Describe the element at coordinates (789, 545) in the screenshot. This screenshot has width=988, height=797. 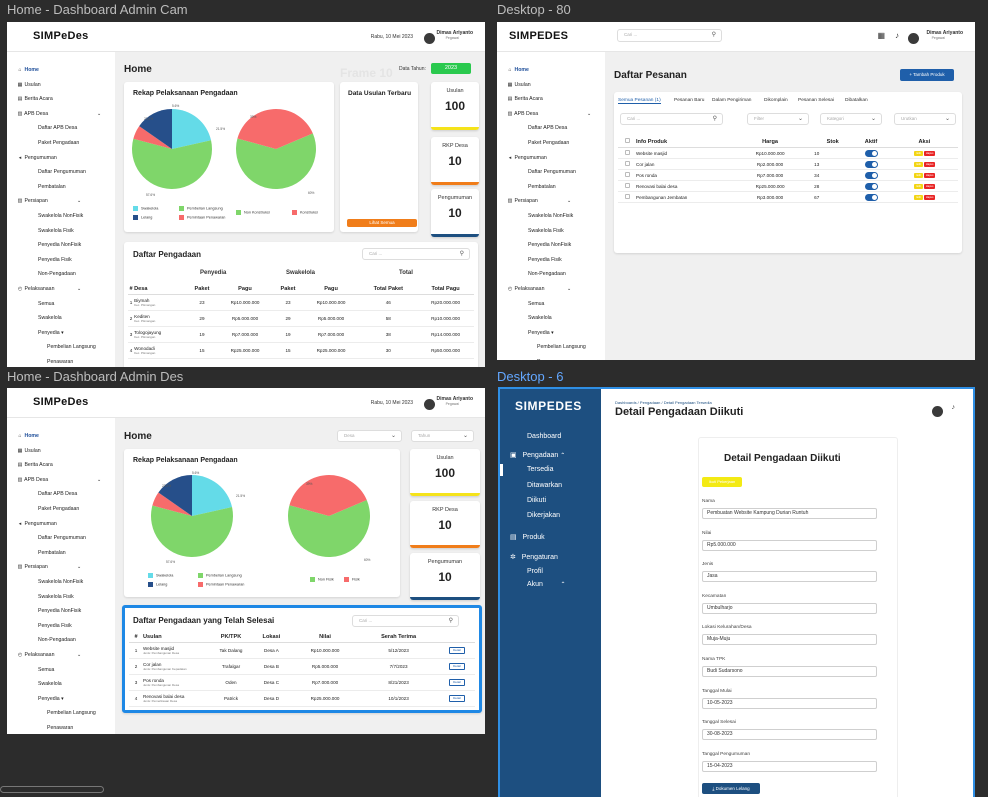
I see `field-value: Rp5.000.000` at that location.